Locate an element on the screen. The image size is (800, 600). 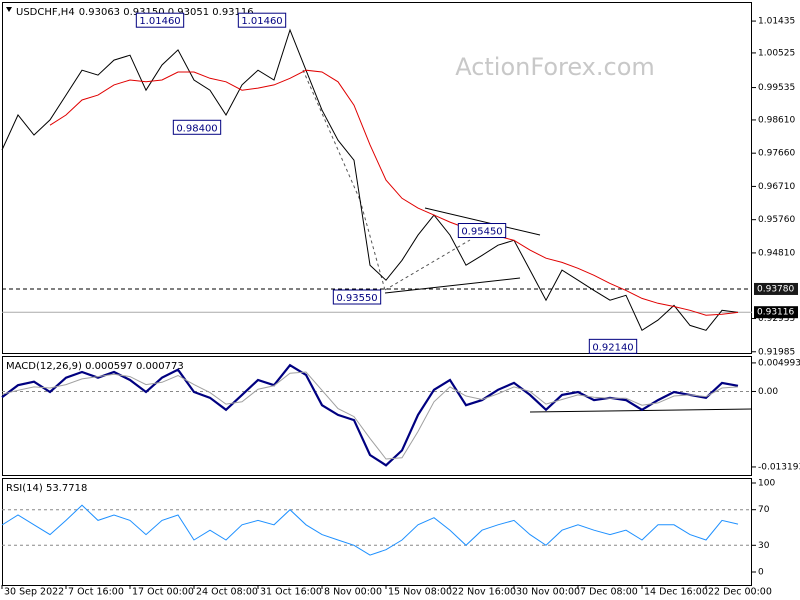
level-label: 0.95450 is located at coordinates (481, 232).